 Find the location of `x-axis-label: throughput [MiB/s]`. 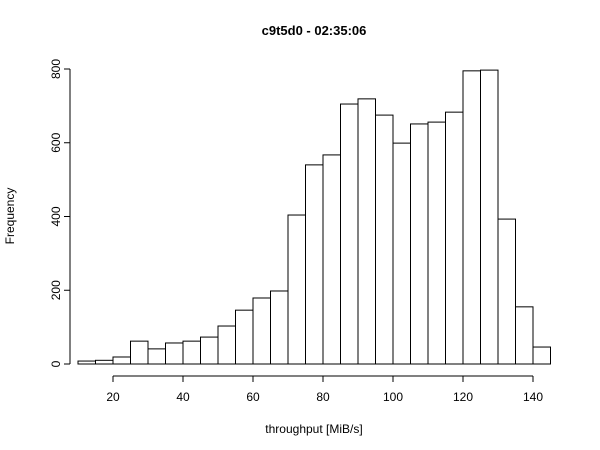

x-axis-label: throughput [MiB/s] is located at coordinates (313, 429).